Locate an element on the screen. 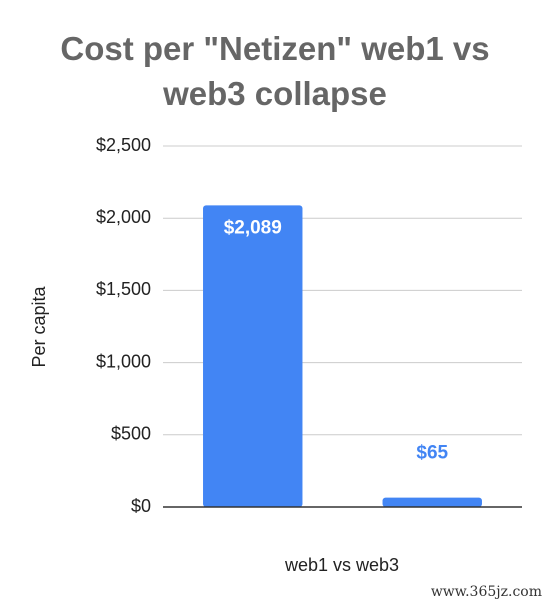 Image resolution: width=550 pixels, height=606 pixels. y-tick-label: $0 is located at coordinates (141, 506).